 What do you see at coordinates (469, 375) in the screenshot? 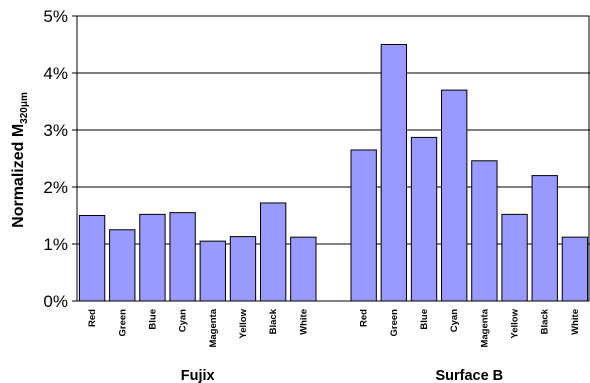
I see `group-label: Surface B` at bounding box center [469, 375].